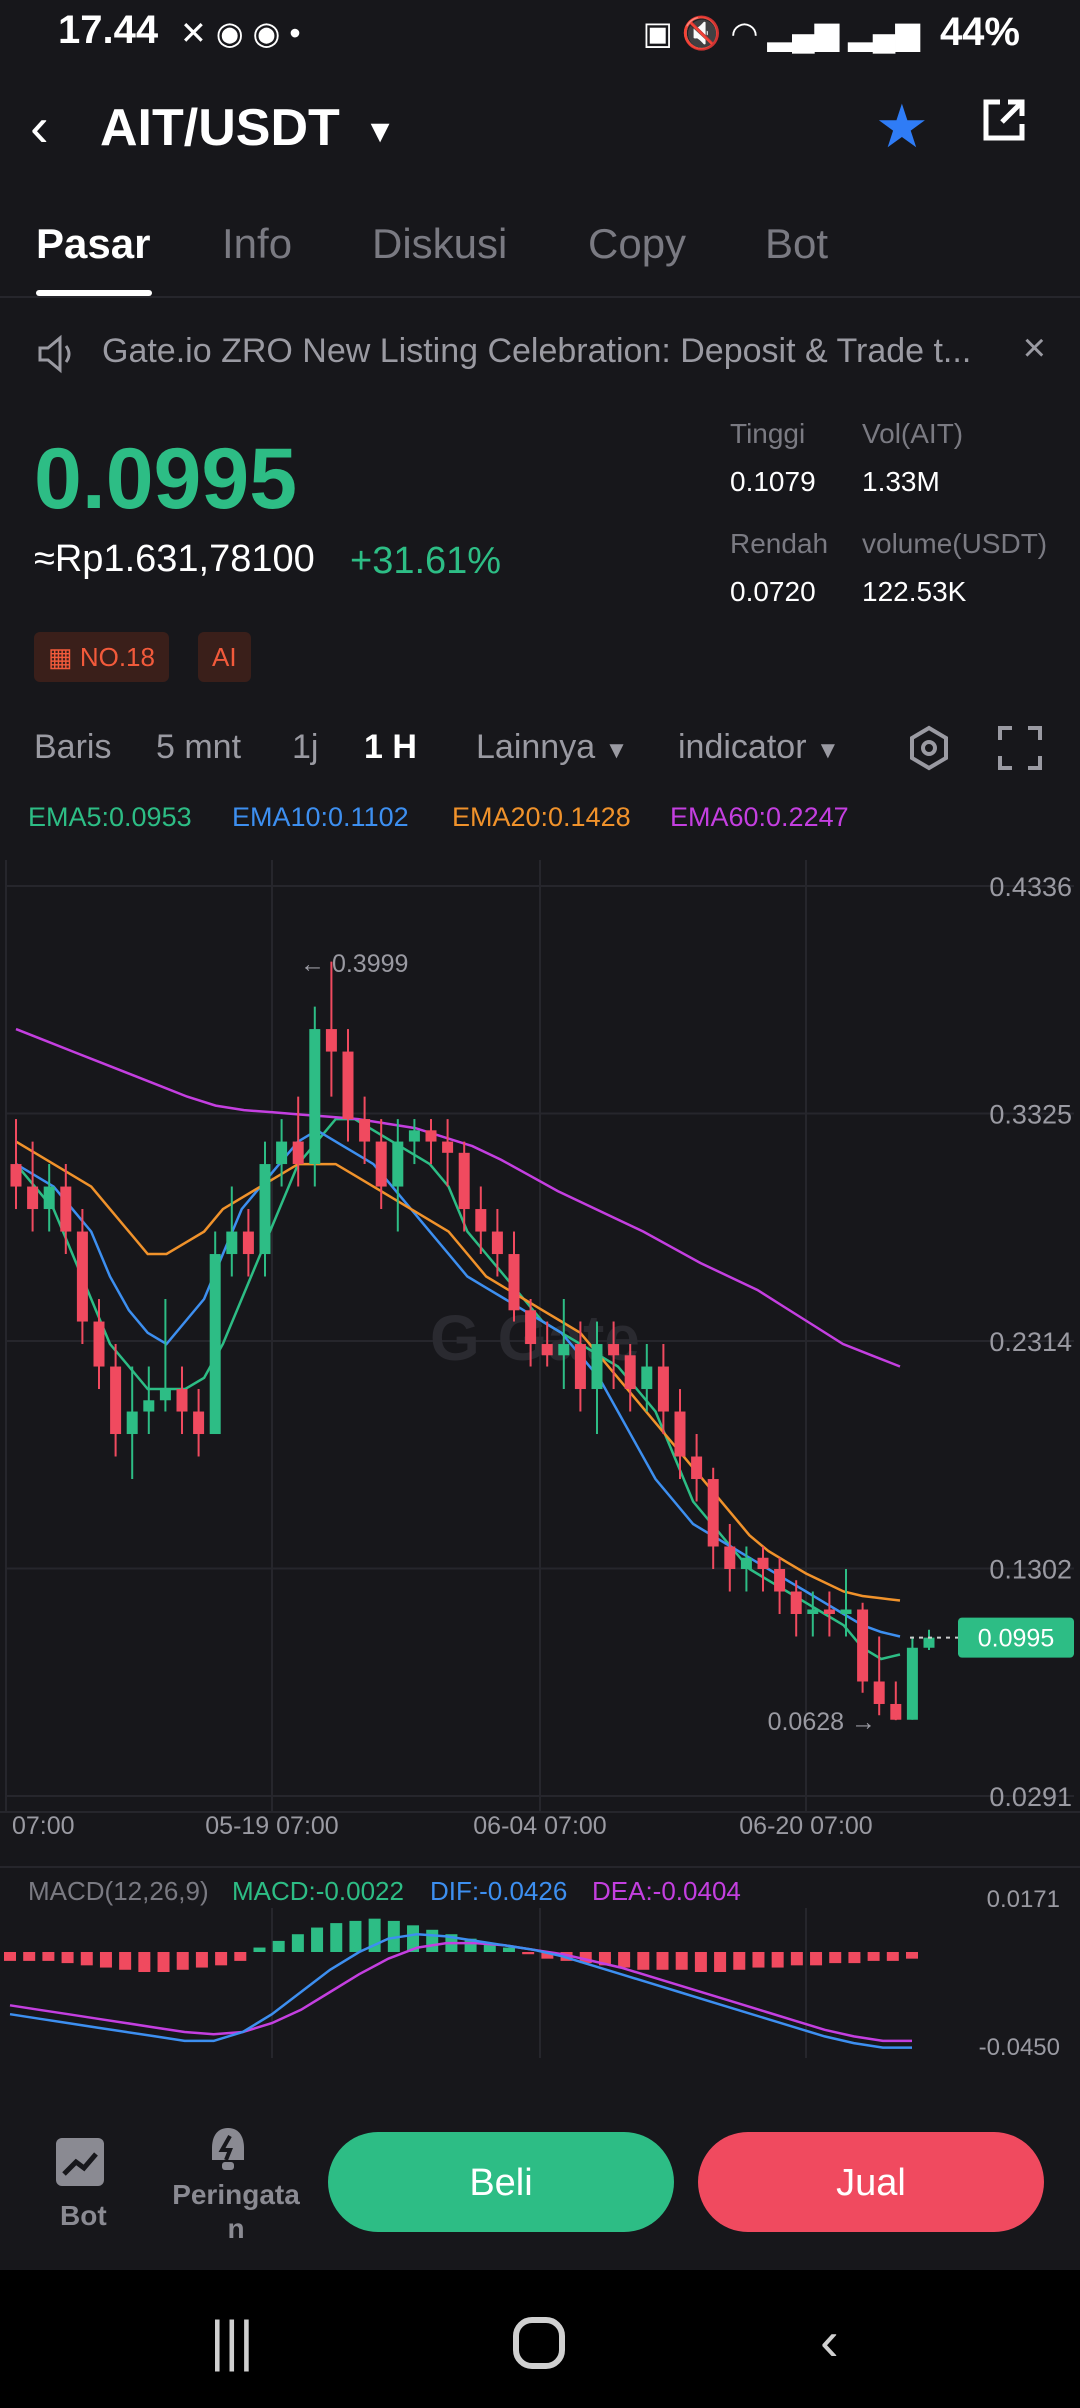  What do you see at coordinates (305, 747) in the screenshot?
I see `interval-1j: 1j` at bounding box center [305, 747].